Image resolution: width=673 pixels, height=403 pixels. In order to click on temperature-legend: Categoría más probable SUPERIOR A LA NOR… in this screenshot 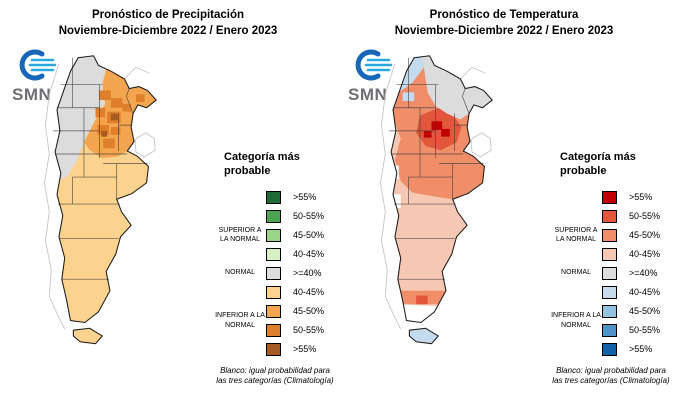, I will do `click(611, 268)`.